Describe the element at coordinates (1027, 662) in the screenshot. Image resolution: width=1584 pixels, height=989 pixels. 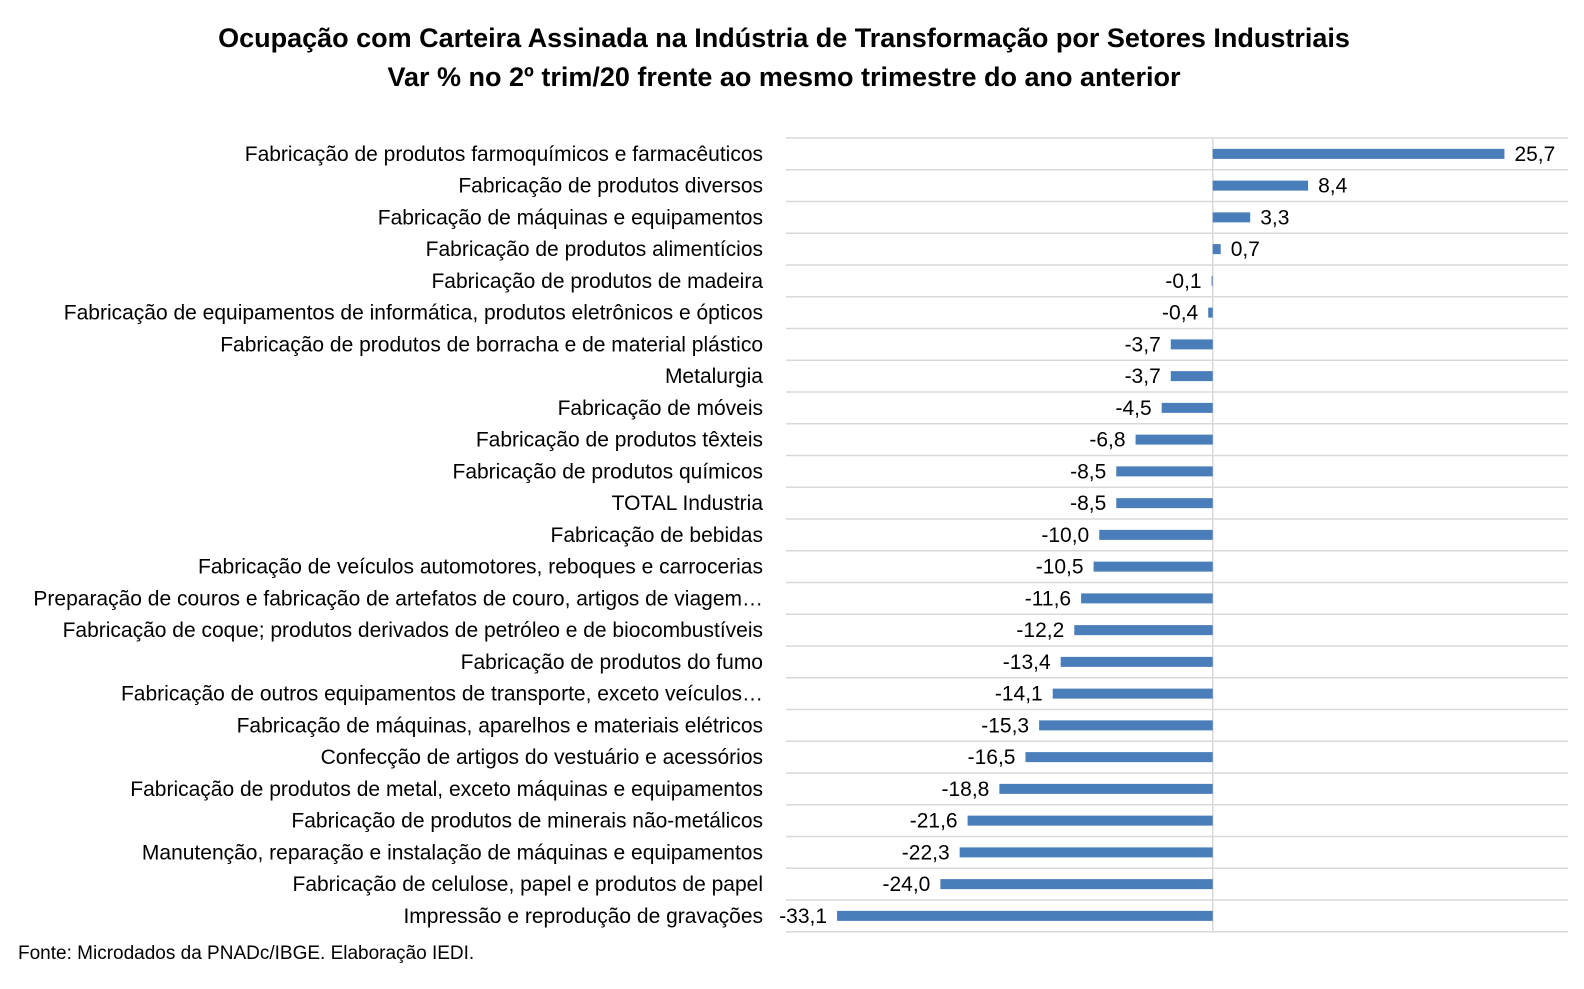
I see `data-label: -13,4` at that location.